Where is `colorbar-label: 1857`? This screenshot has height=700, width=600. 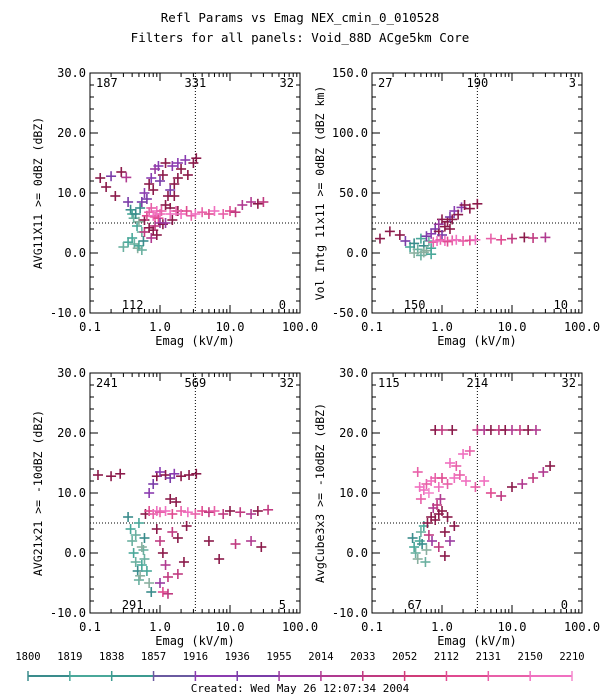 colorbar-label: 1857 is located at coordinates (153, 657).